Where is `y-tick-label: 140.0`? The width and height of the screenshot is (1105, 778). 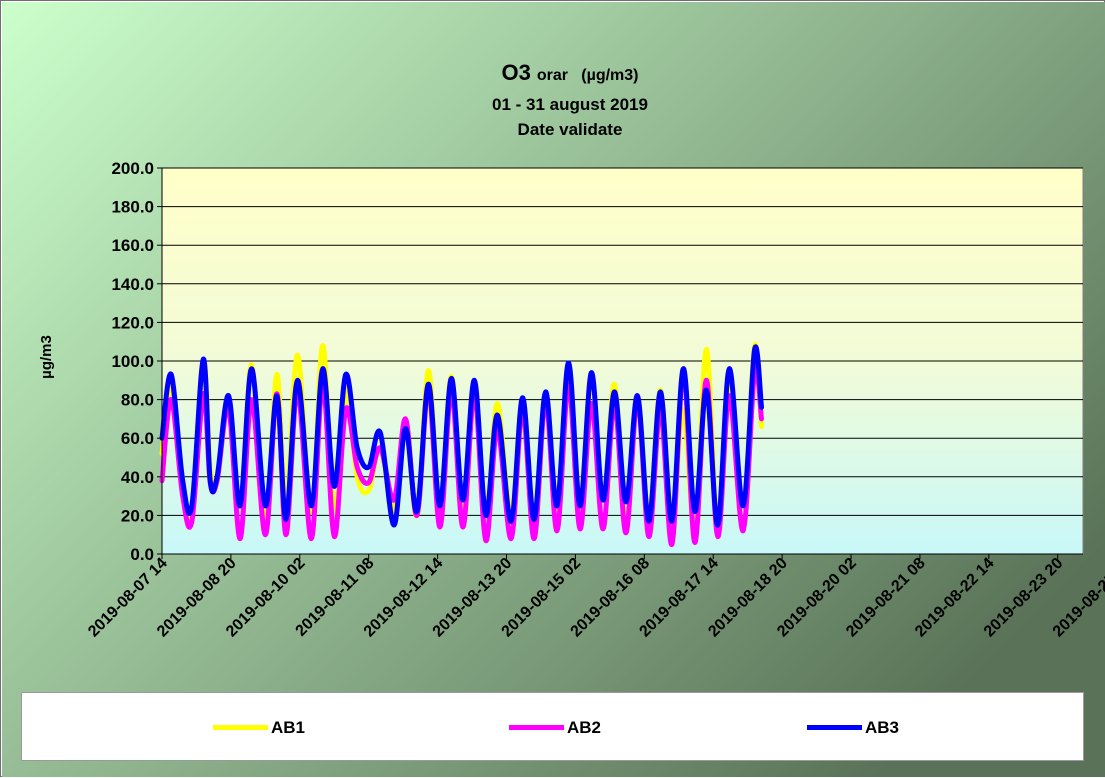
y-tick-label: 140.0 is located at coordinates (132, 284).